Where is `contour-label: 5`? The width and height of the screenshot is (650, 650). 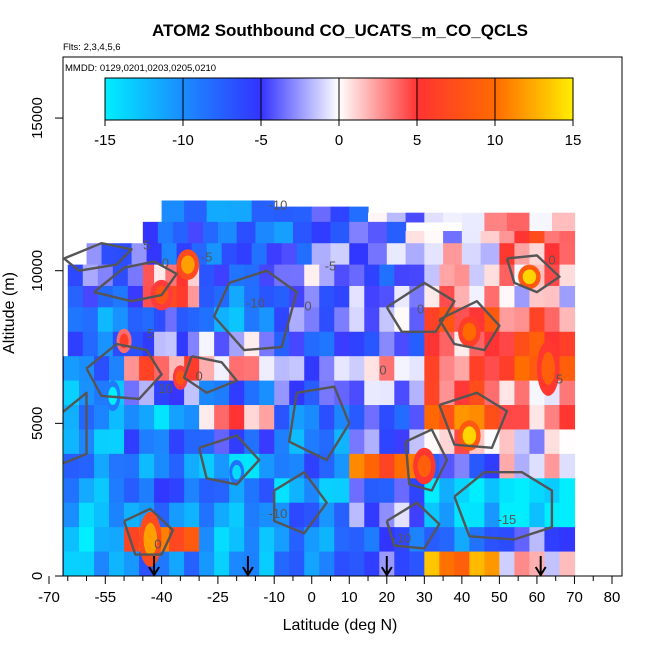 contour-label: 5 is located at coordinates (146, 244).